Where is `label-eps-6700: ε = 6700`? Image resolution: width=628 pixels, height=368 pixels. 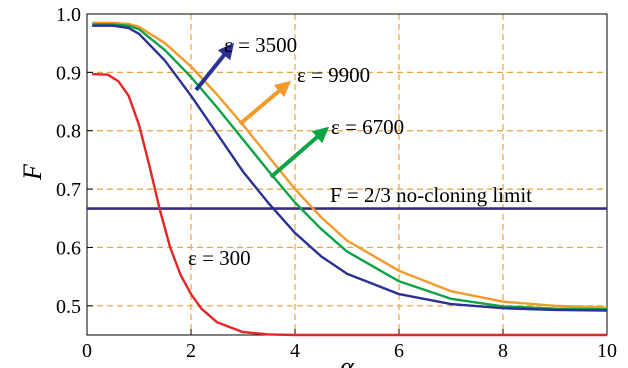
label-eps-6700: ε = 6700 is located at coordinates (367, 127).